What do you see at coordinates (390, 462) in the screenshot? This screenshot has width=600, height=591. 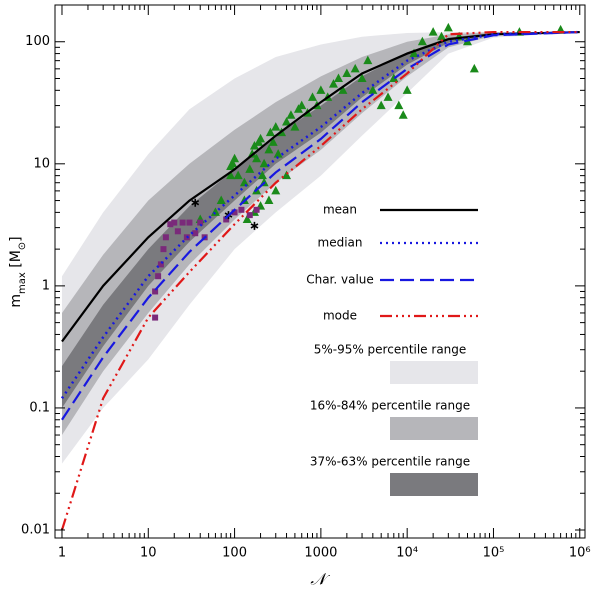 I see `legend-label: 37%-63% percentile range` at bounding box center [390, 462].